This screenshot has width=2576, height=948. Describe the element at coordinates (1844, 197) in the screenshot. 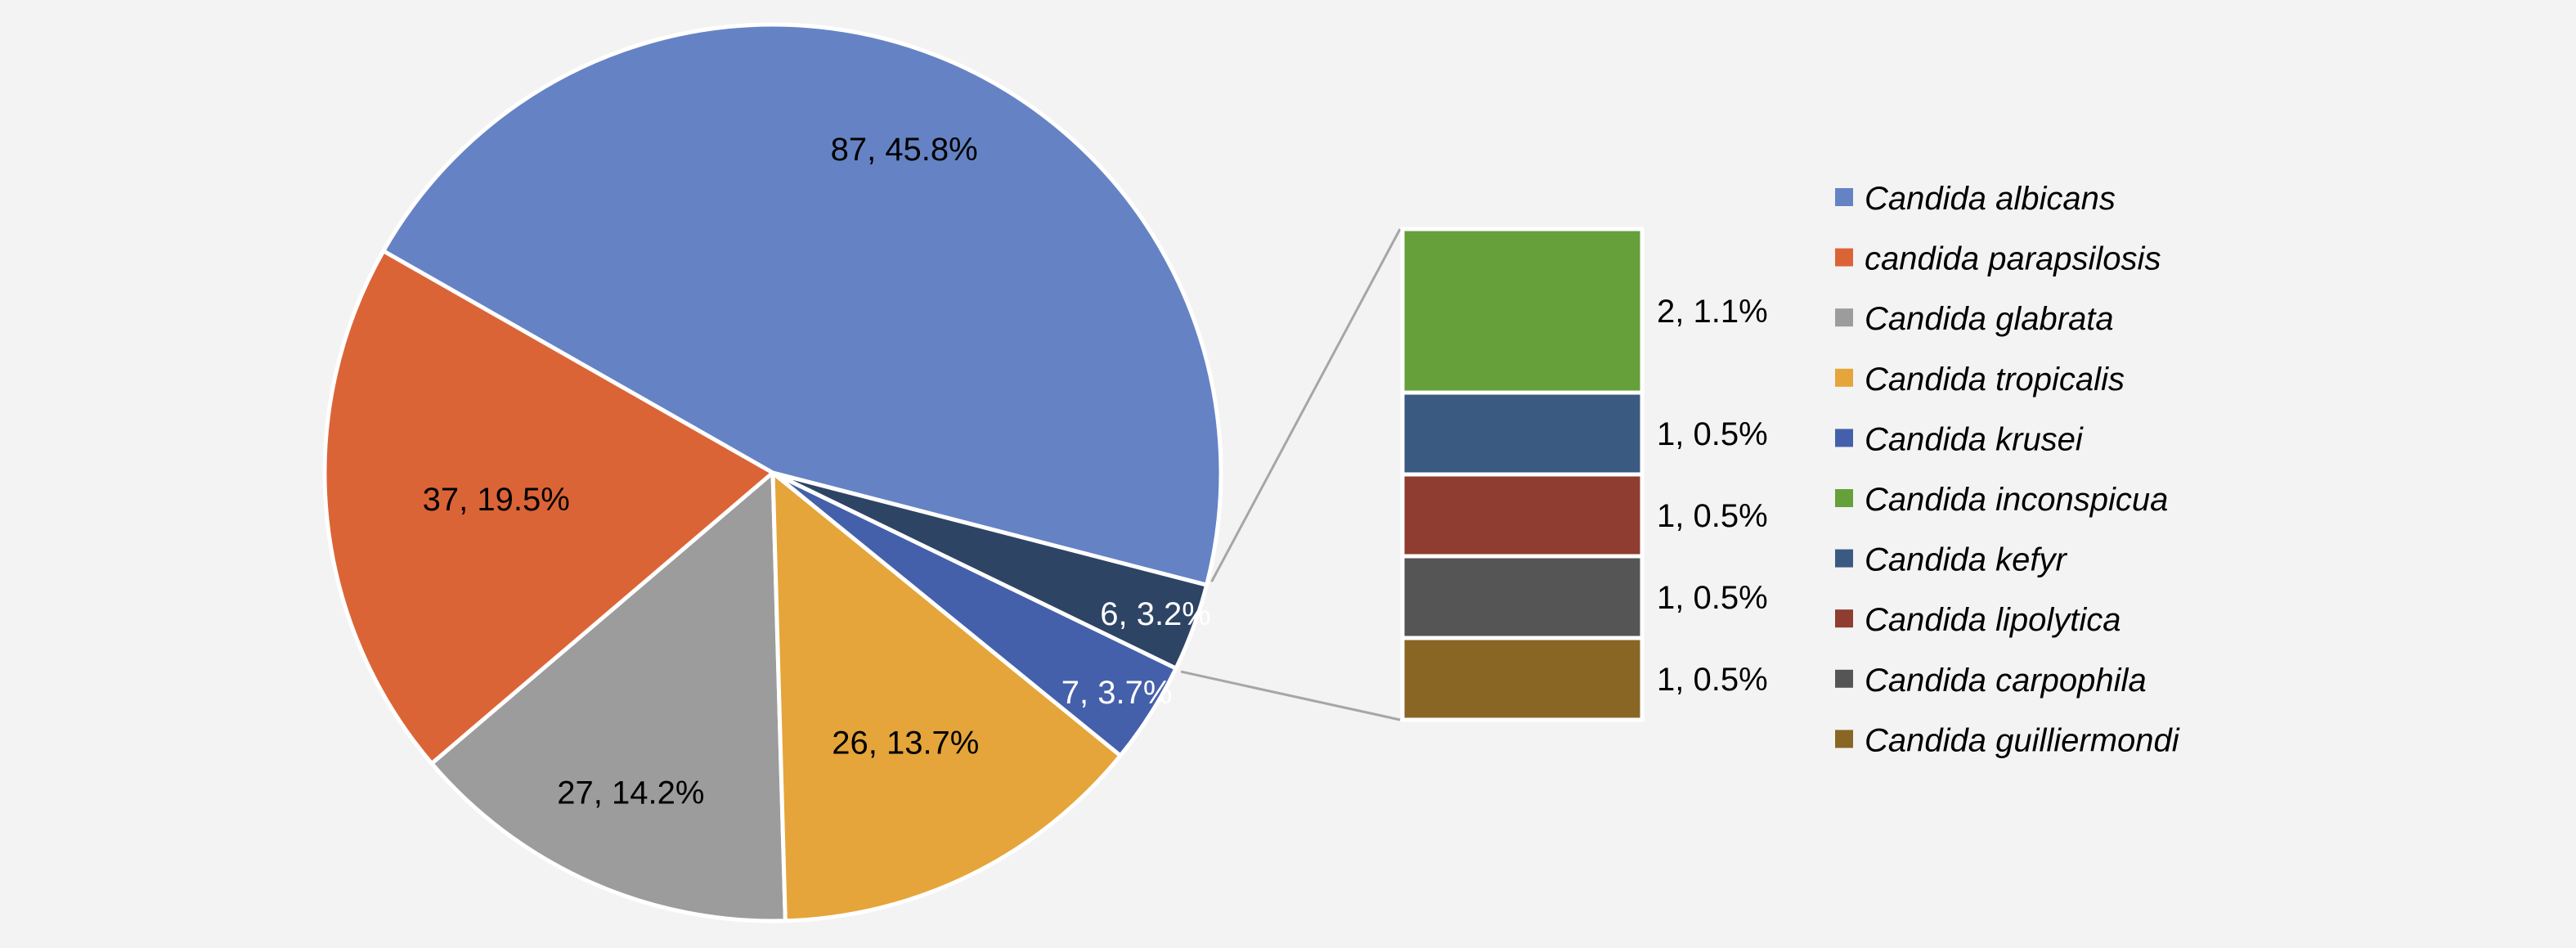

I see `legend-swatch-candida-albicans` at that location.